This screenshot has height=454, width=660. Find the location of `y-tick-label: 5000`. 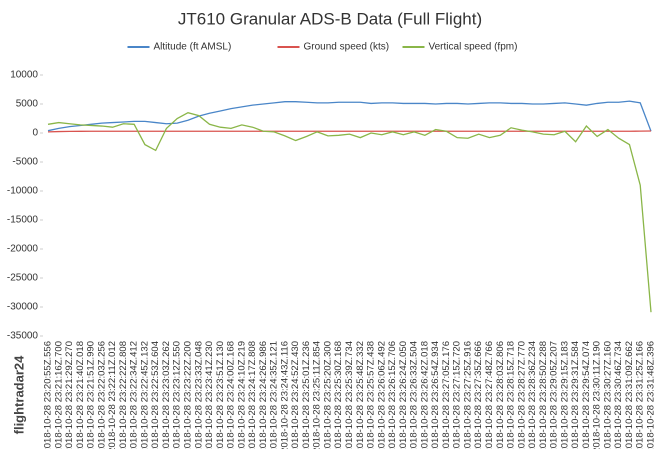

y-tick-label: 5000 is located at coordinates (27, 104).